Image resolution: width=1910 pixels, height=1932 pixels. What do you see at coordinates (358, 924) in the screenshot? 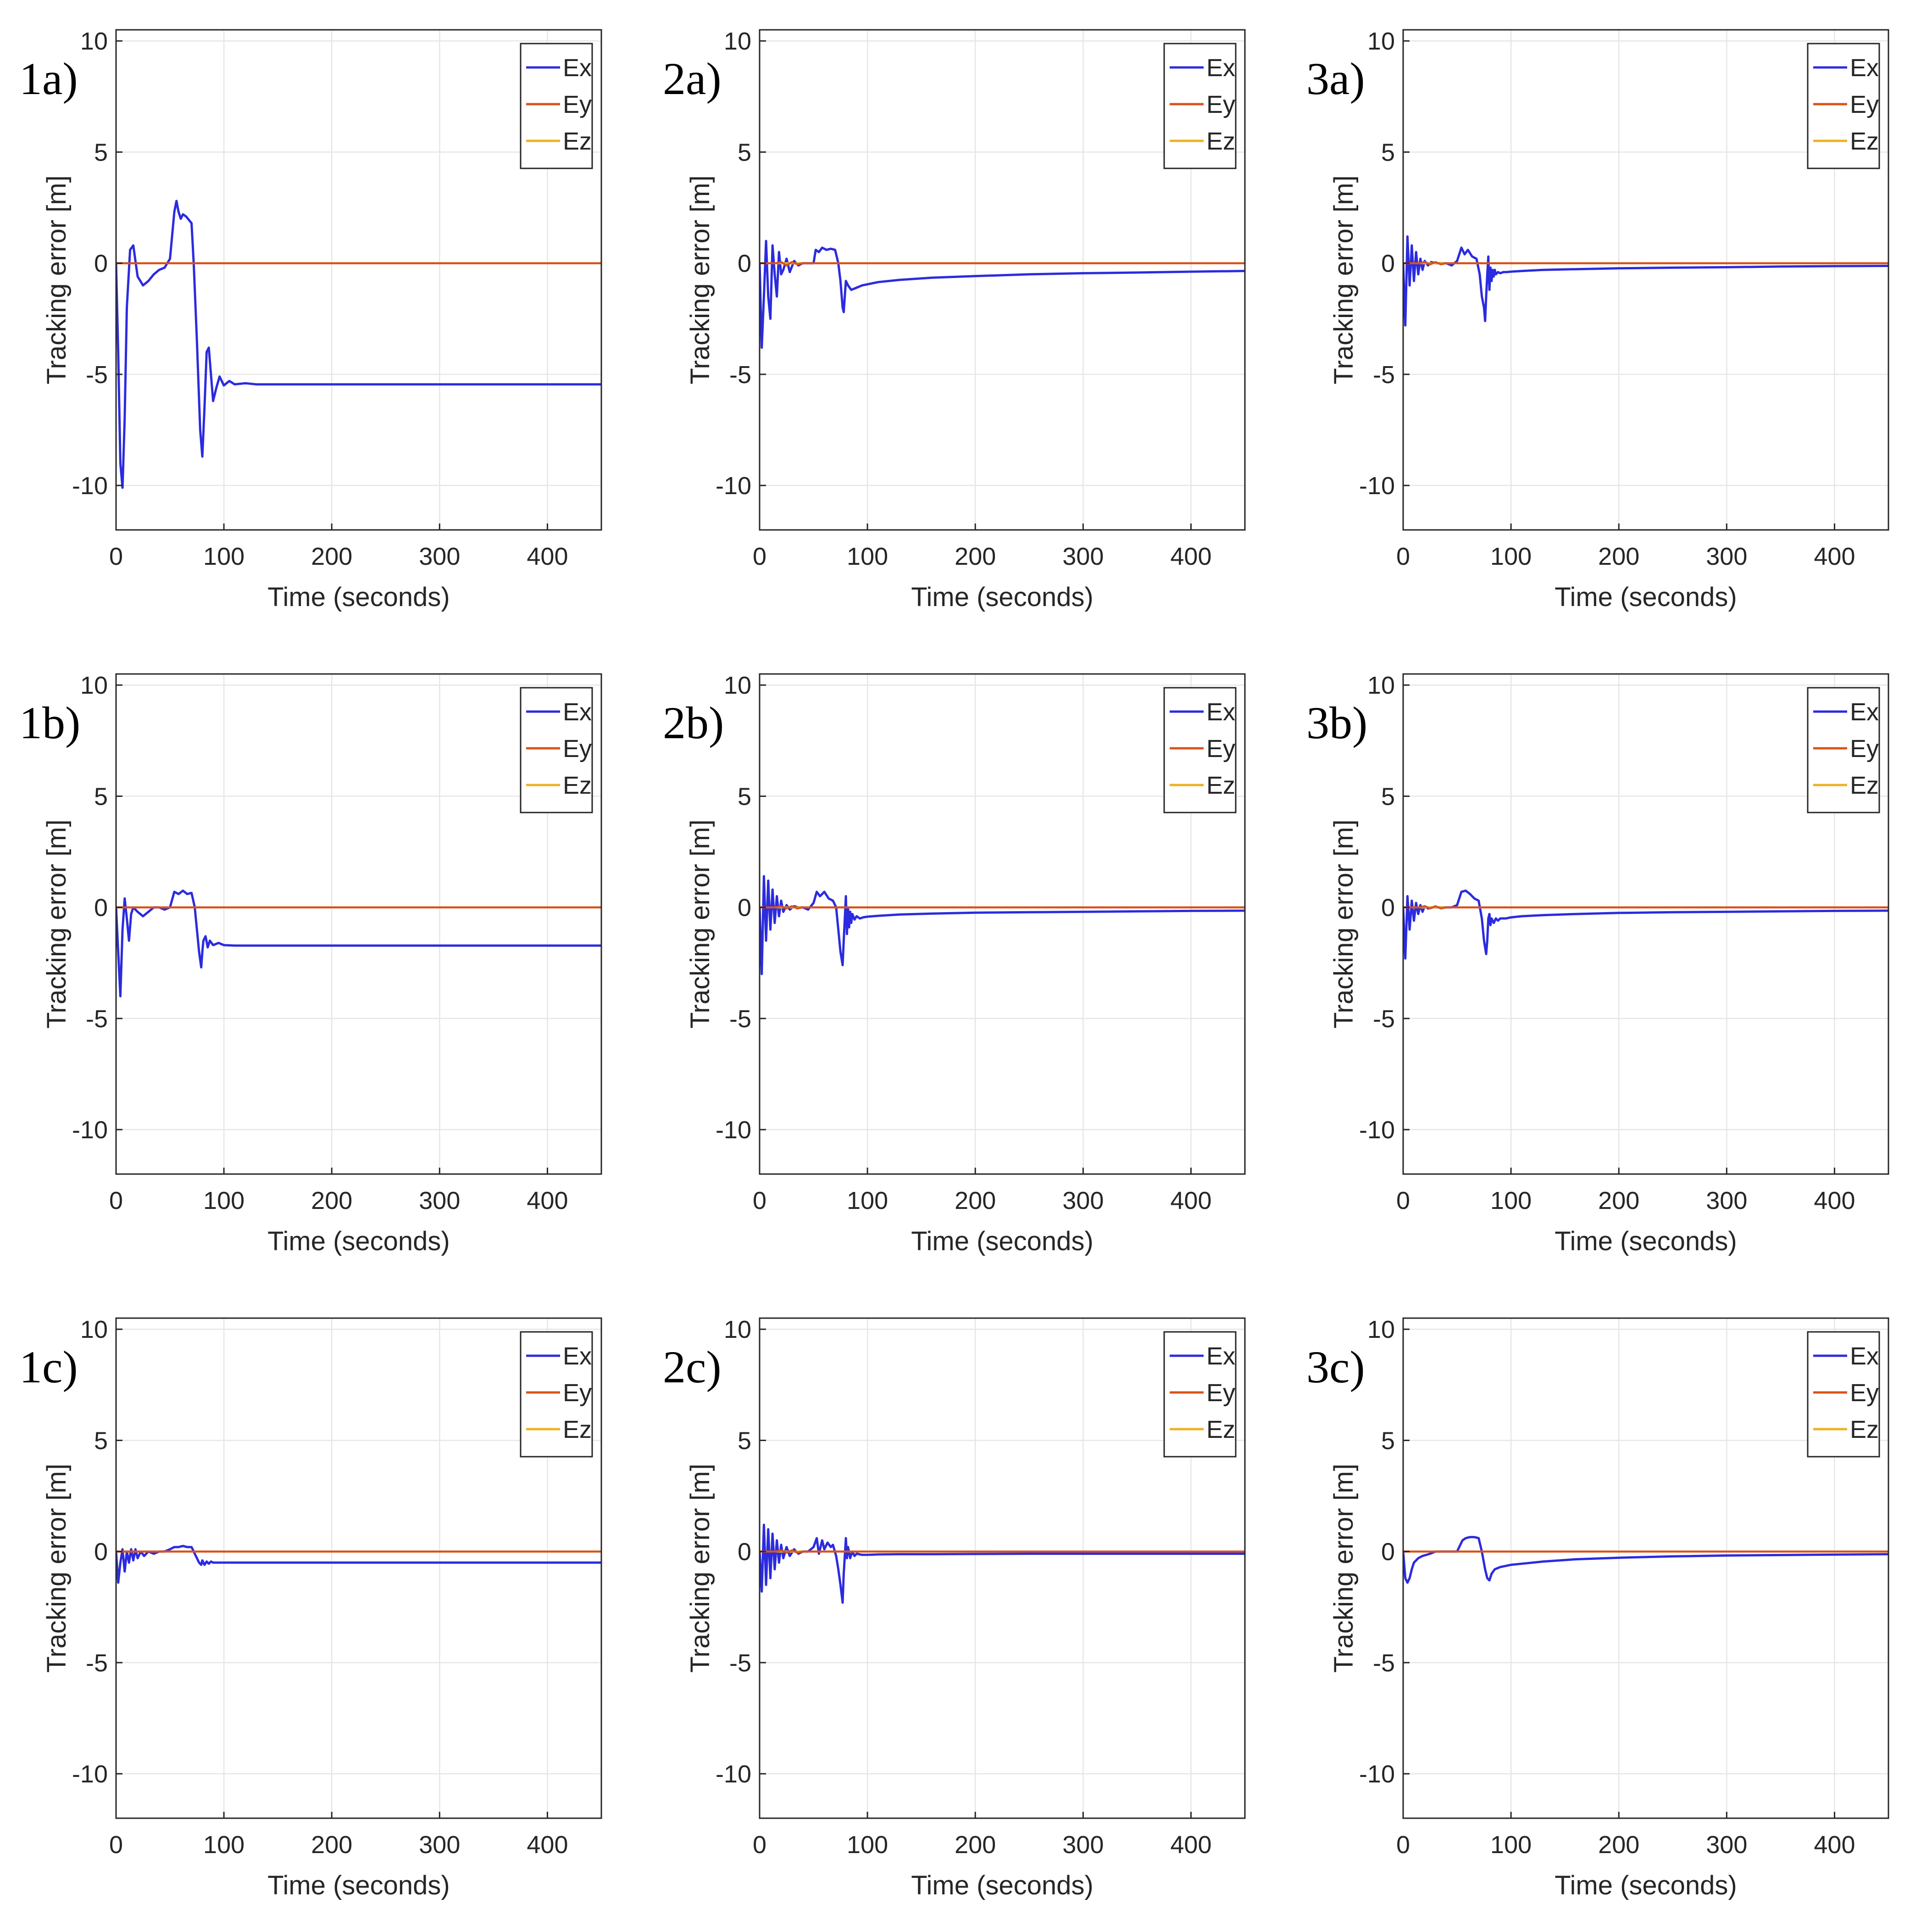
I see `axes-frame` at bounding box center [358, 924].